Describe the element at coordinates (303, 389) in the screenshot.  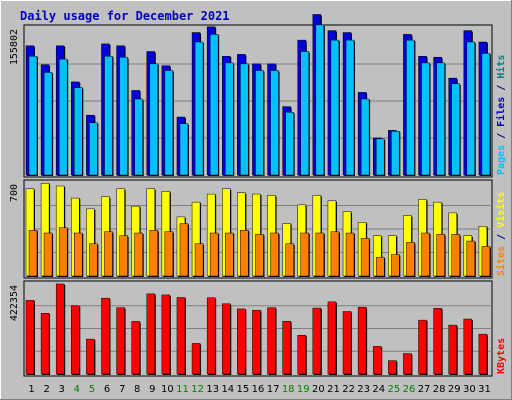
I see `x-tick-label: 19` at that location.